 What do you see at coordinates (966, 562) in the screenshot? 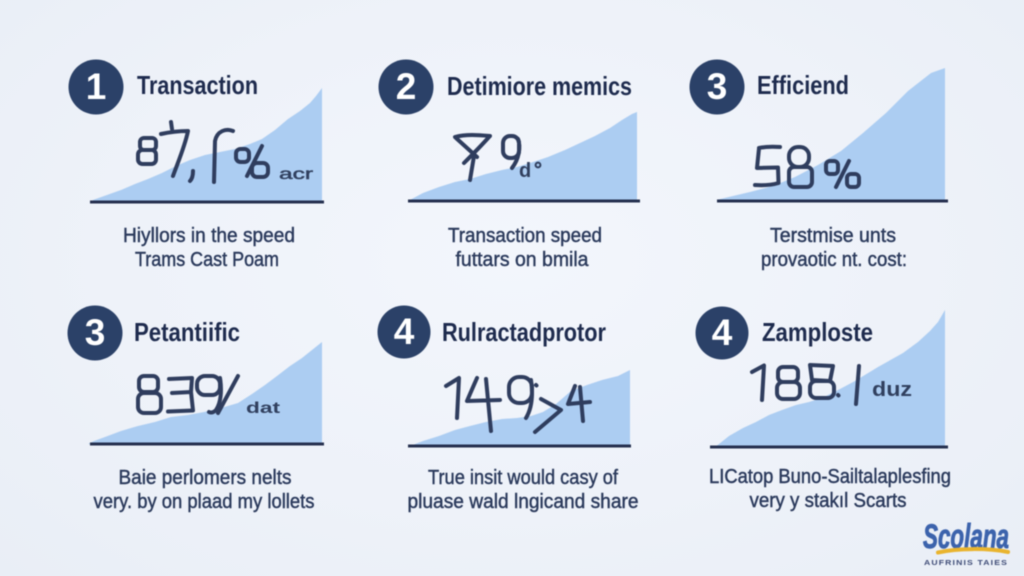
I see `svg-text: AUFRINIS TAIES` at bounding box center [966, 562].